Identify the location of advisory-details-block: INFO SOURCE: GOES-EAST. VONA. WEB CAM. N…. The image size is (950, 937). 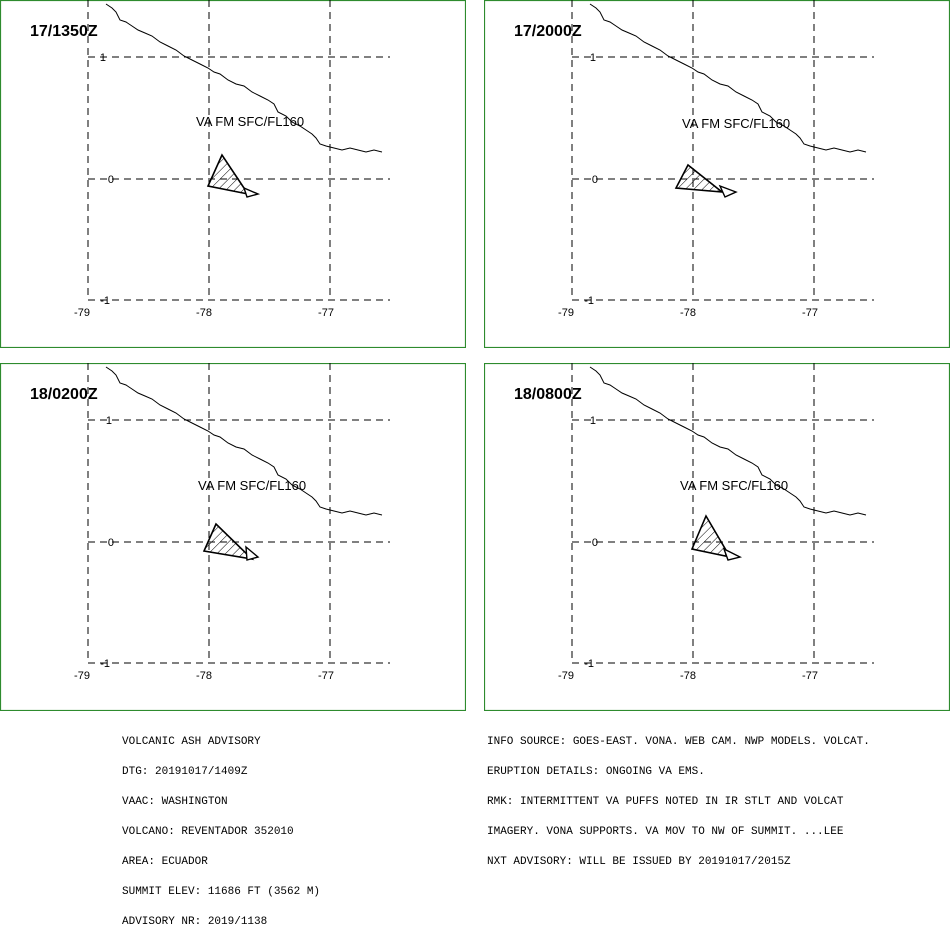
(678, 797).